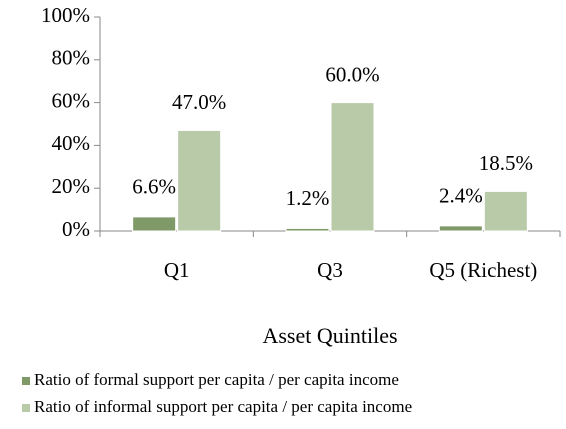  I want to click on y-tick-label: 100%, so click(65, 15).